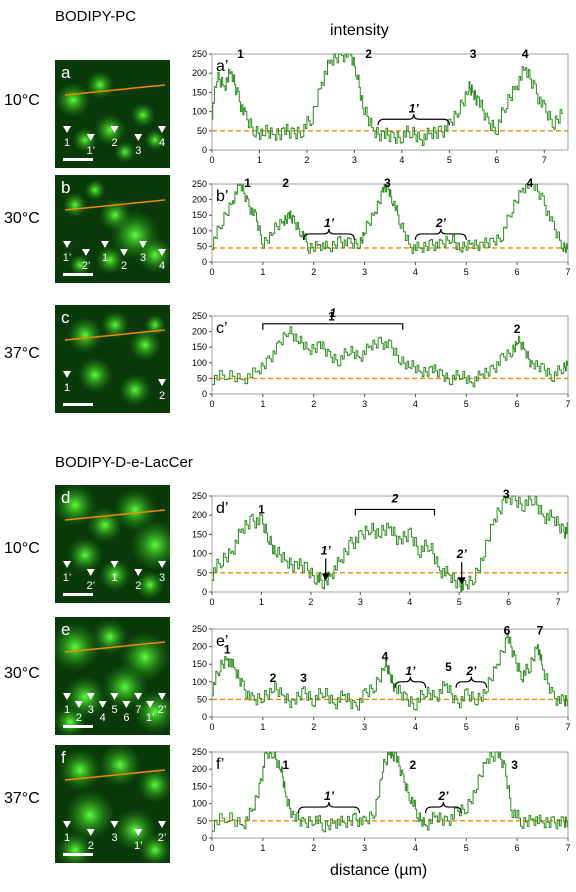 This screenshot has height=892, width=576. What do you see at coordinates (395, 498) in the screenshot?
I see `bracket-label: 2` at bounding box center [395, 498].